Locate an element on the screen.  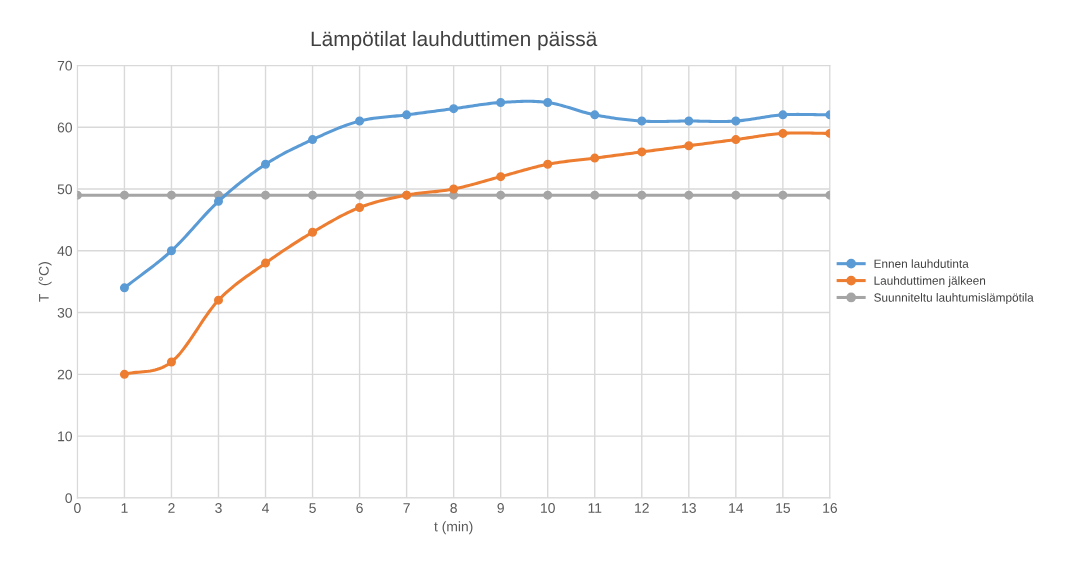
x-tick-label: 3 is located at coordinates (218, 508).